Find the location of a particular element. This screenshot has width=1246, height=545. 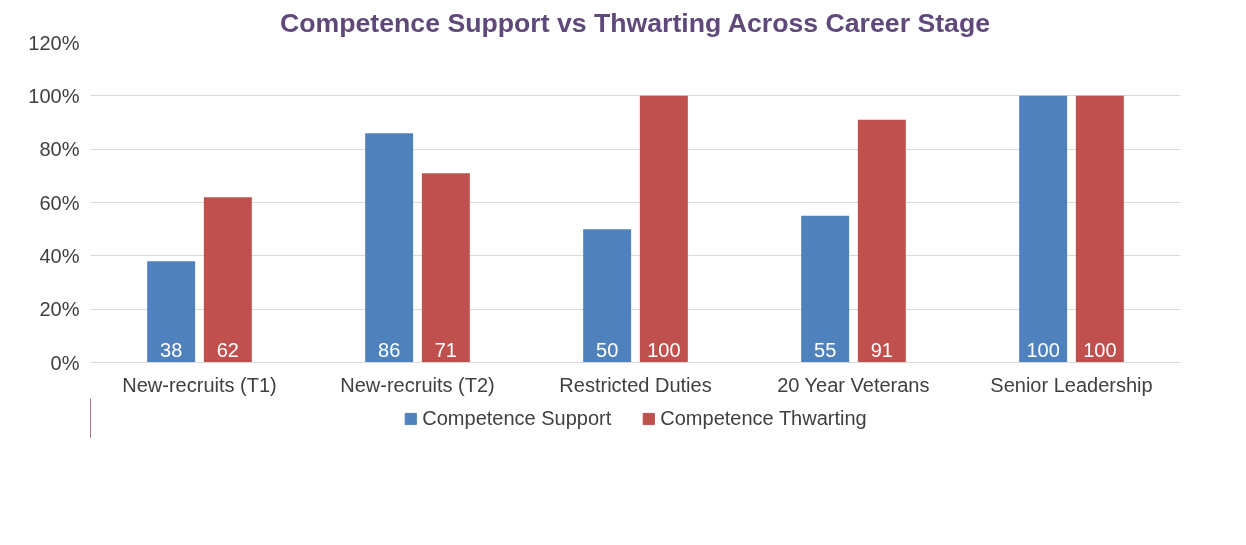

data-label: 55 is located at coordinates (825, 349).